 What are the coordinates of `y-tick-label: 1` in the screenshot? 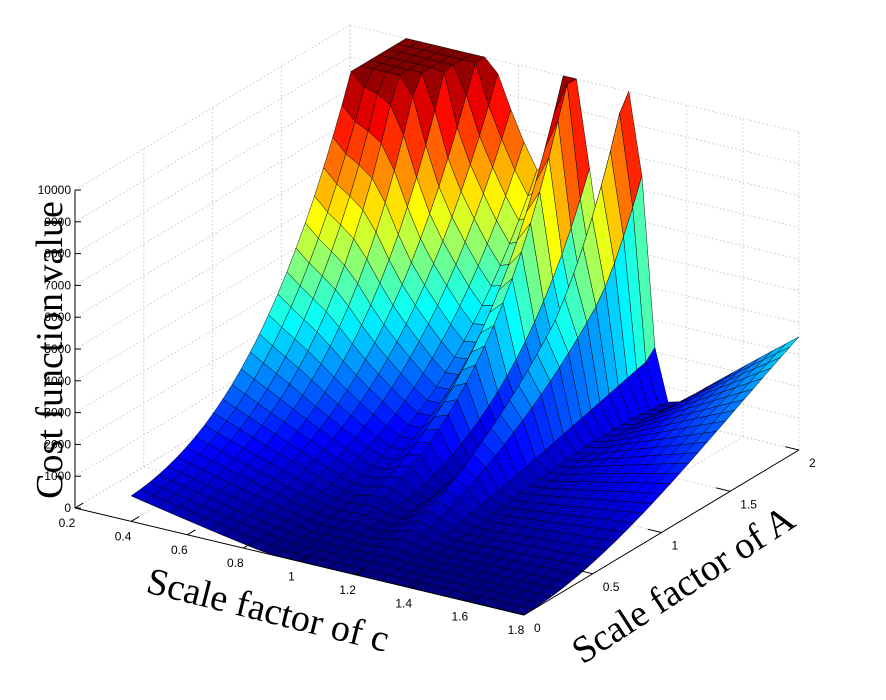 It's located at (675, 546).